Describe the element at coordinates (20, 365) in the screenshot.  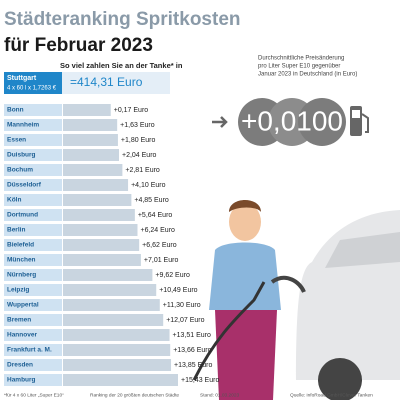
I see `category-label: Dresden` at that location.